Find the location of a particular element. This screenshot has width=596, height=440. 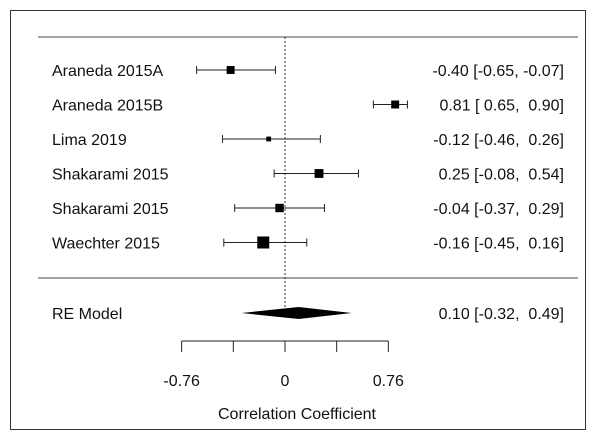

x-axis-label: Correlation Coefficient is located at coordinates (297, 414).